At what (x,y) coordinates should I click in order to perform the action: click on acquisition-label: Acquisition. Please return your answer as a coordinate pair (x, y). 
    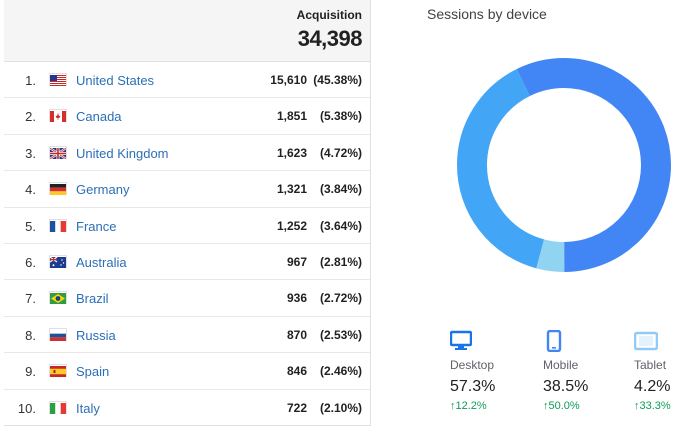
    Looking at the image, I should click on (329, 15).